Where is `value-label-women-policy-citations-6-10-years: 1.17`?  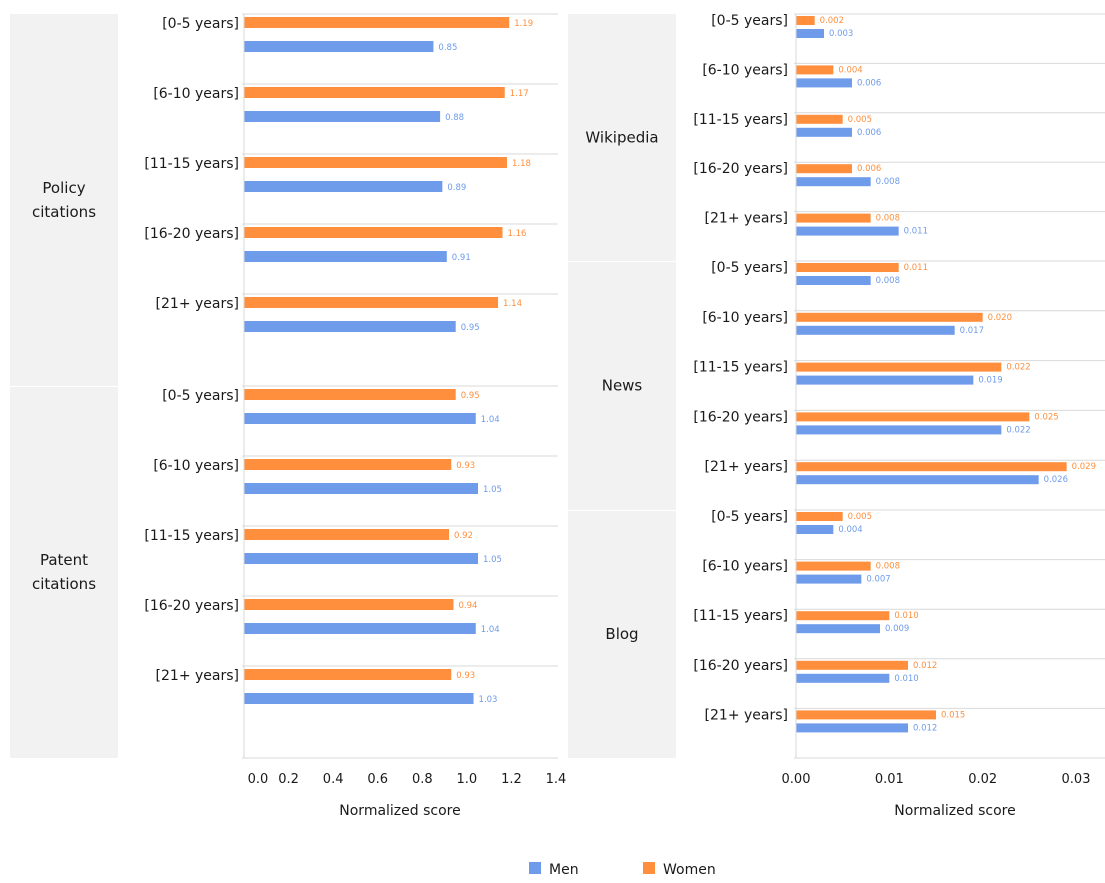 value-label-women-policy-citations-6-10-years: 1.17 is located at coordinates (519, 94).